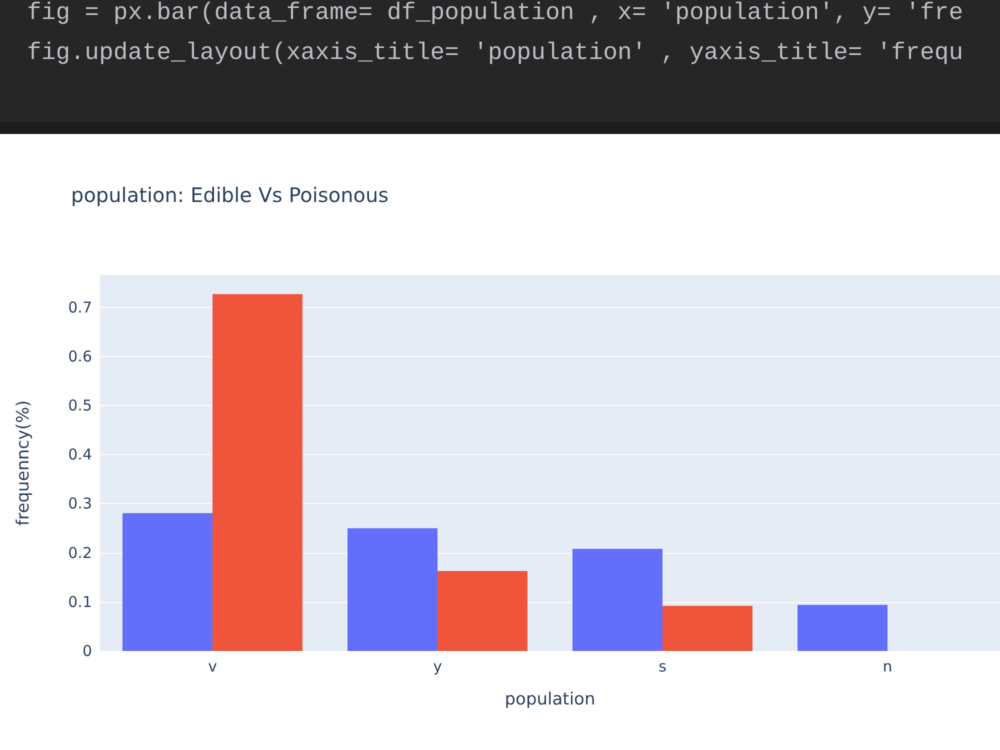  Describe the element at coordinates (24, 463) in the screenshot. I see `y-axis-title: frequenncy(%)` at that location.